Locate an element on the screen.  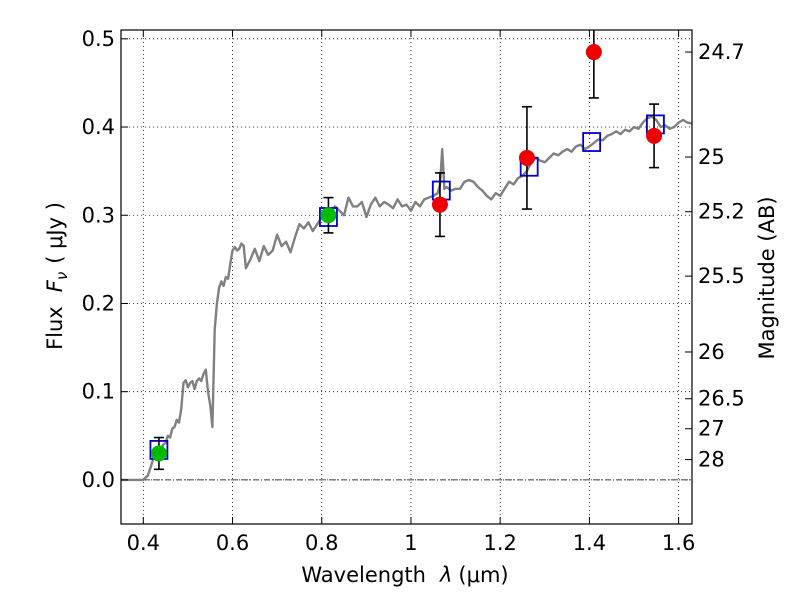
y-axis-ticks: 0.0 0.1 0.2 0.3 0.4 0.5 is located at coordinates (105, 259).